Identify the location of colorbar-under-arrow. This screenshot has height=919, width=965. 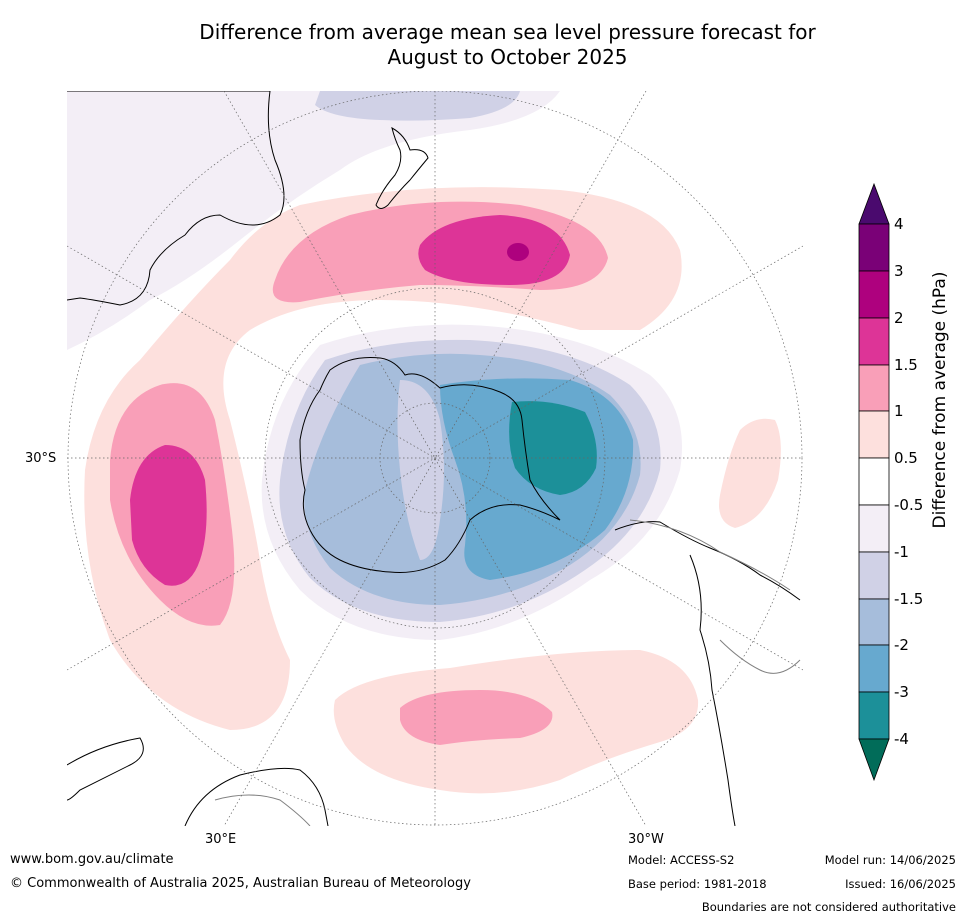
(874, 760).